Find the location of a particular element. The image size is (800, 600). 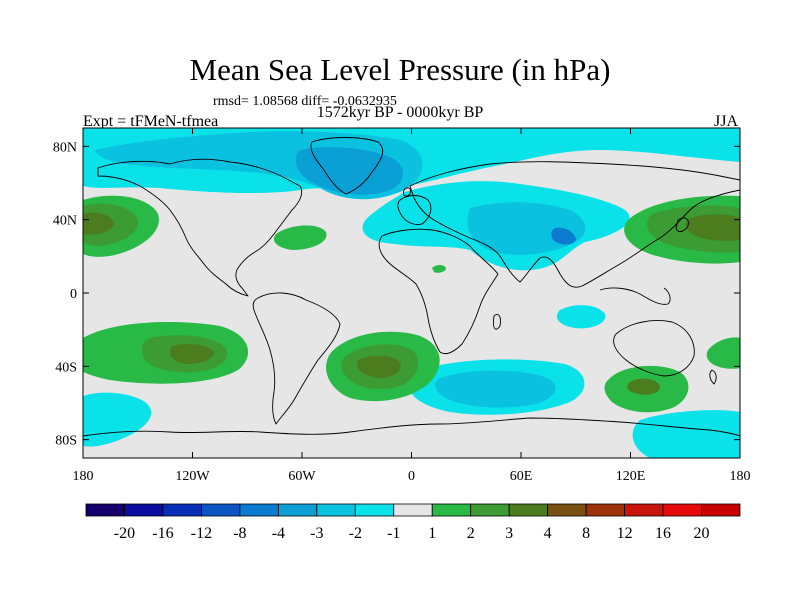

season-label: JJA is located at coordinates (726, 121).